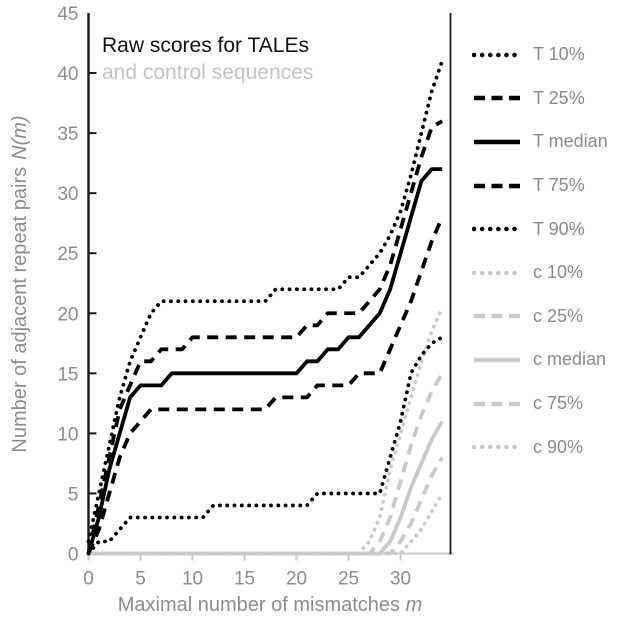  I want to click on y-tick-label: 10, so click(67, 434).